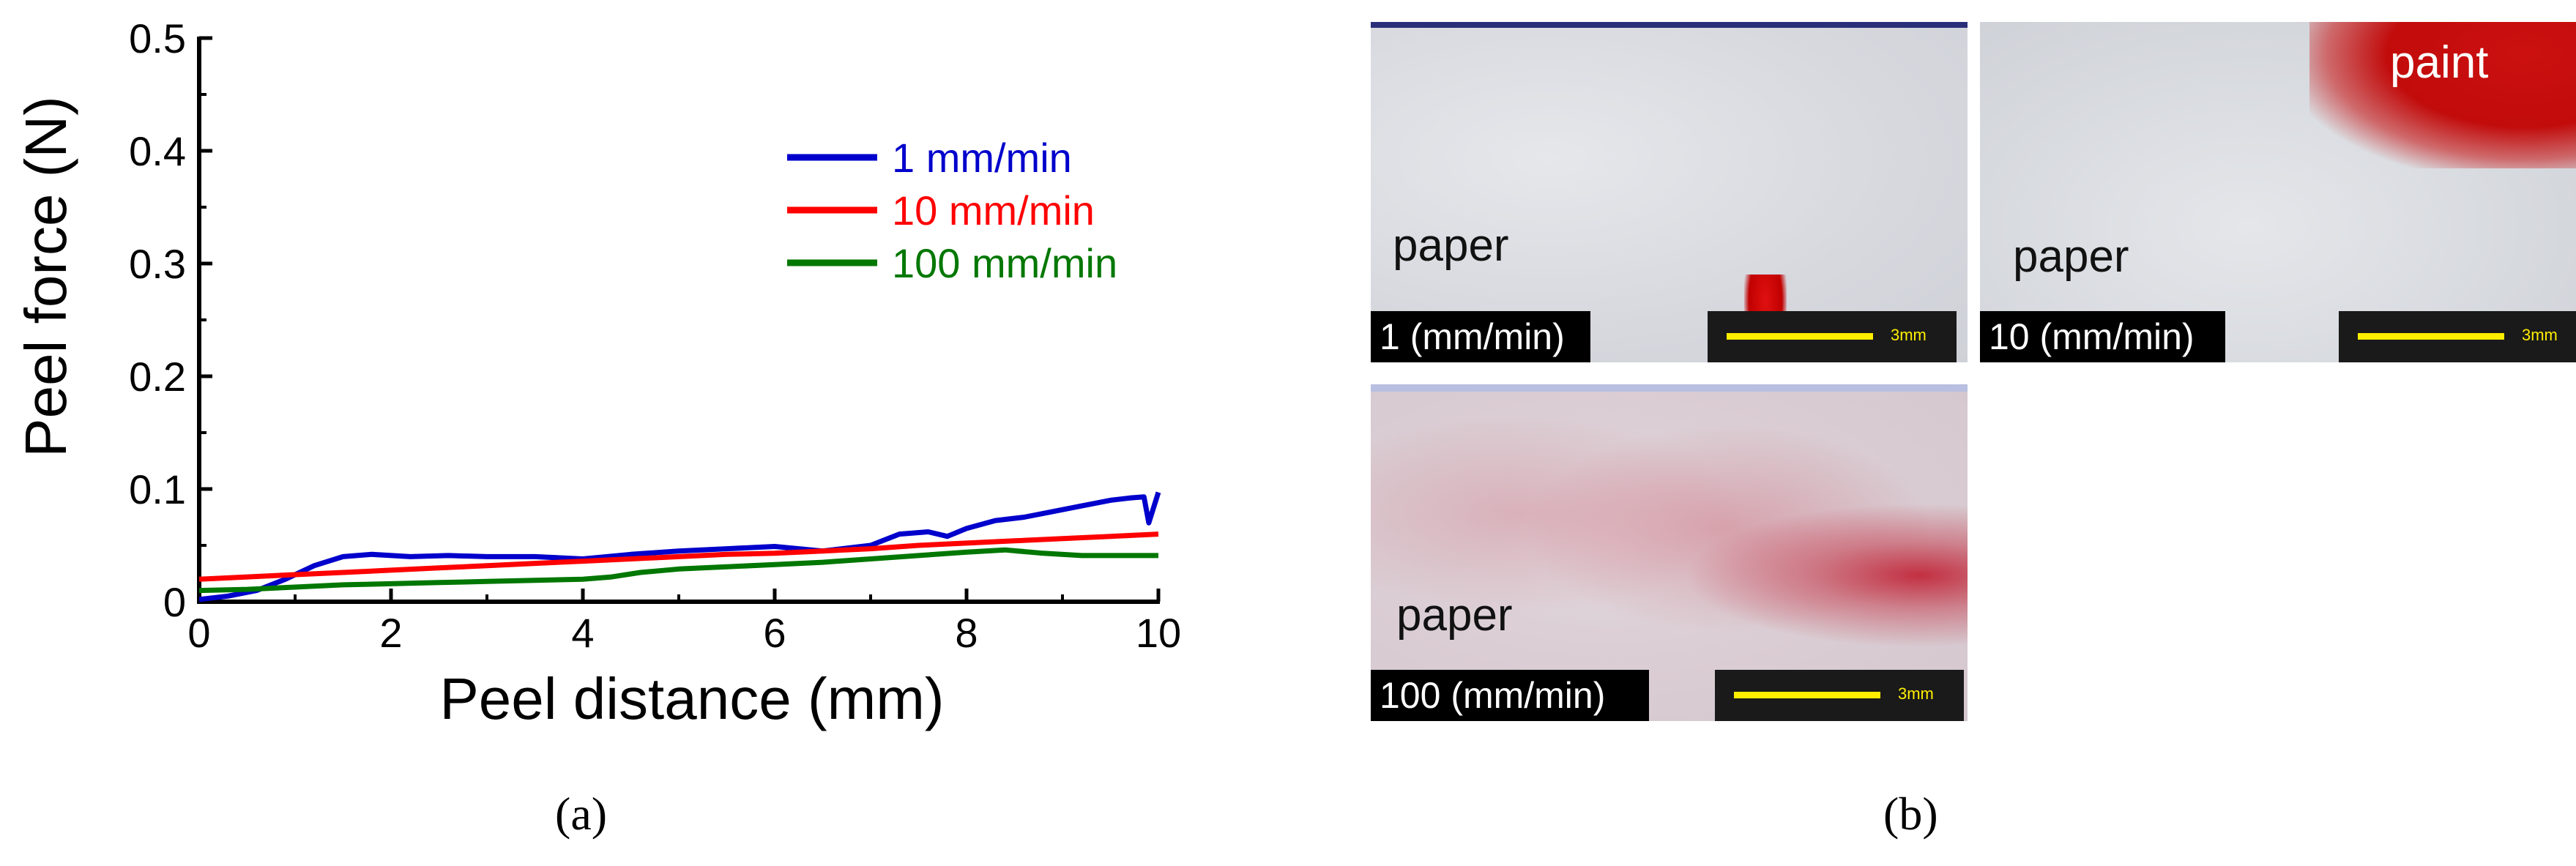  Describe the element at coordinates (198, 633) in the screenshot. I see `x-tick-label: 0` at that location.